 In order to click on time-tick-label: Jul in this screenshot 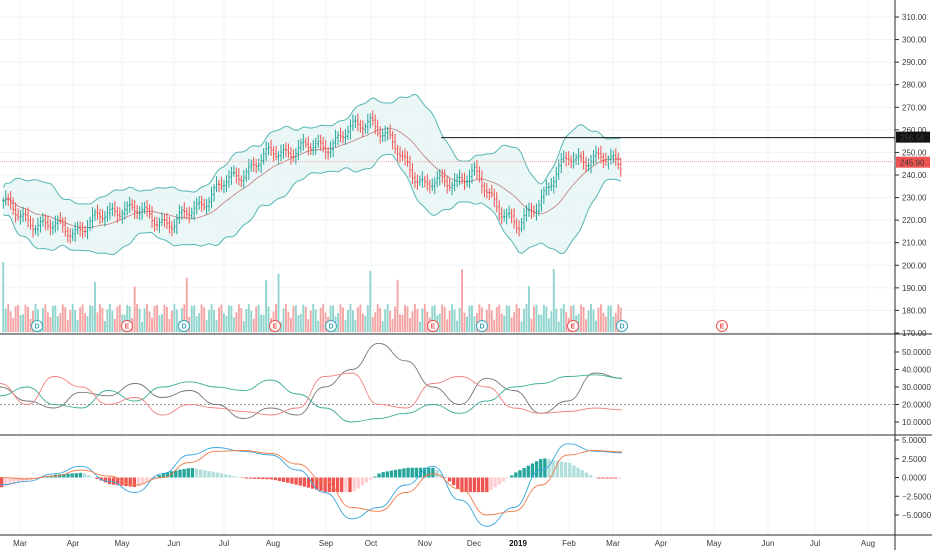, I will do `click(224, 543)`.